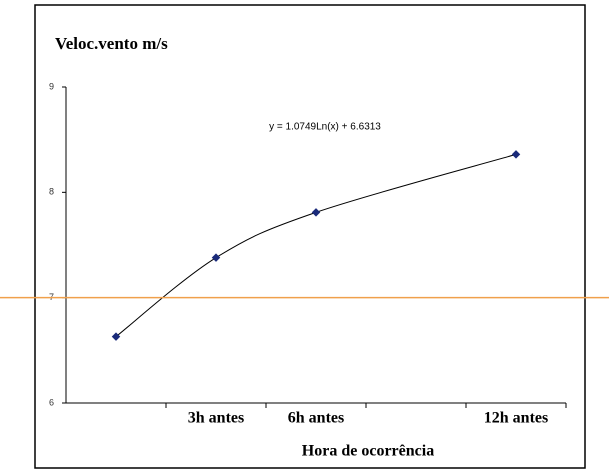 The width and height of the screenshot is (609, 472). Describe the element at coordinates (368, 451) in the screenshot. I see `x-axis-title: Hora de ocorrência` at that location.